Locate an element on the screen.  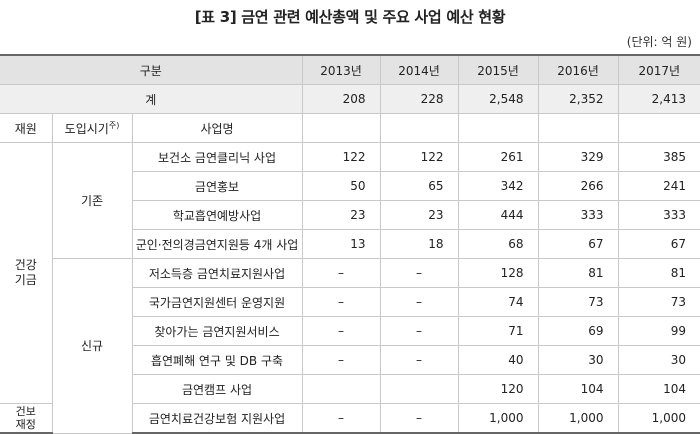
group-insurance: 건보재정 is located at coordinates (26, 418).